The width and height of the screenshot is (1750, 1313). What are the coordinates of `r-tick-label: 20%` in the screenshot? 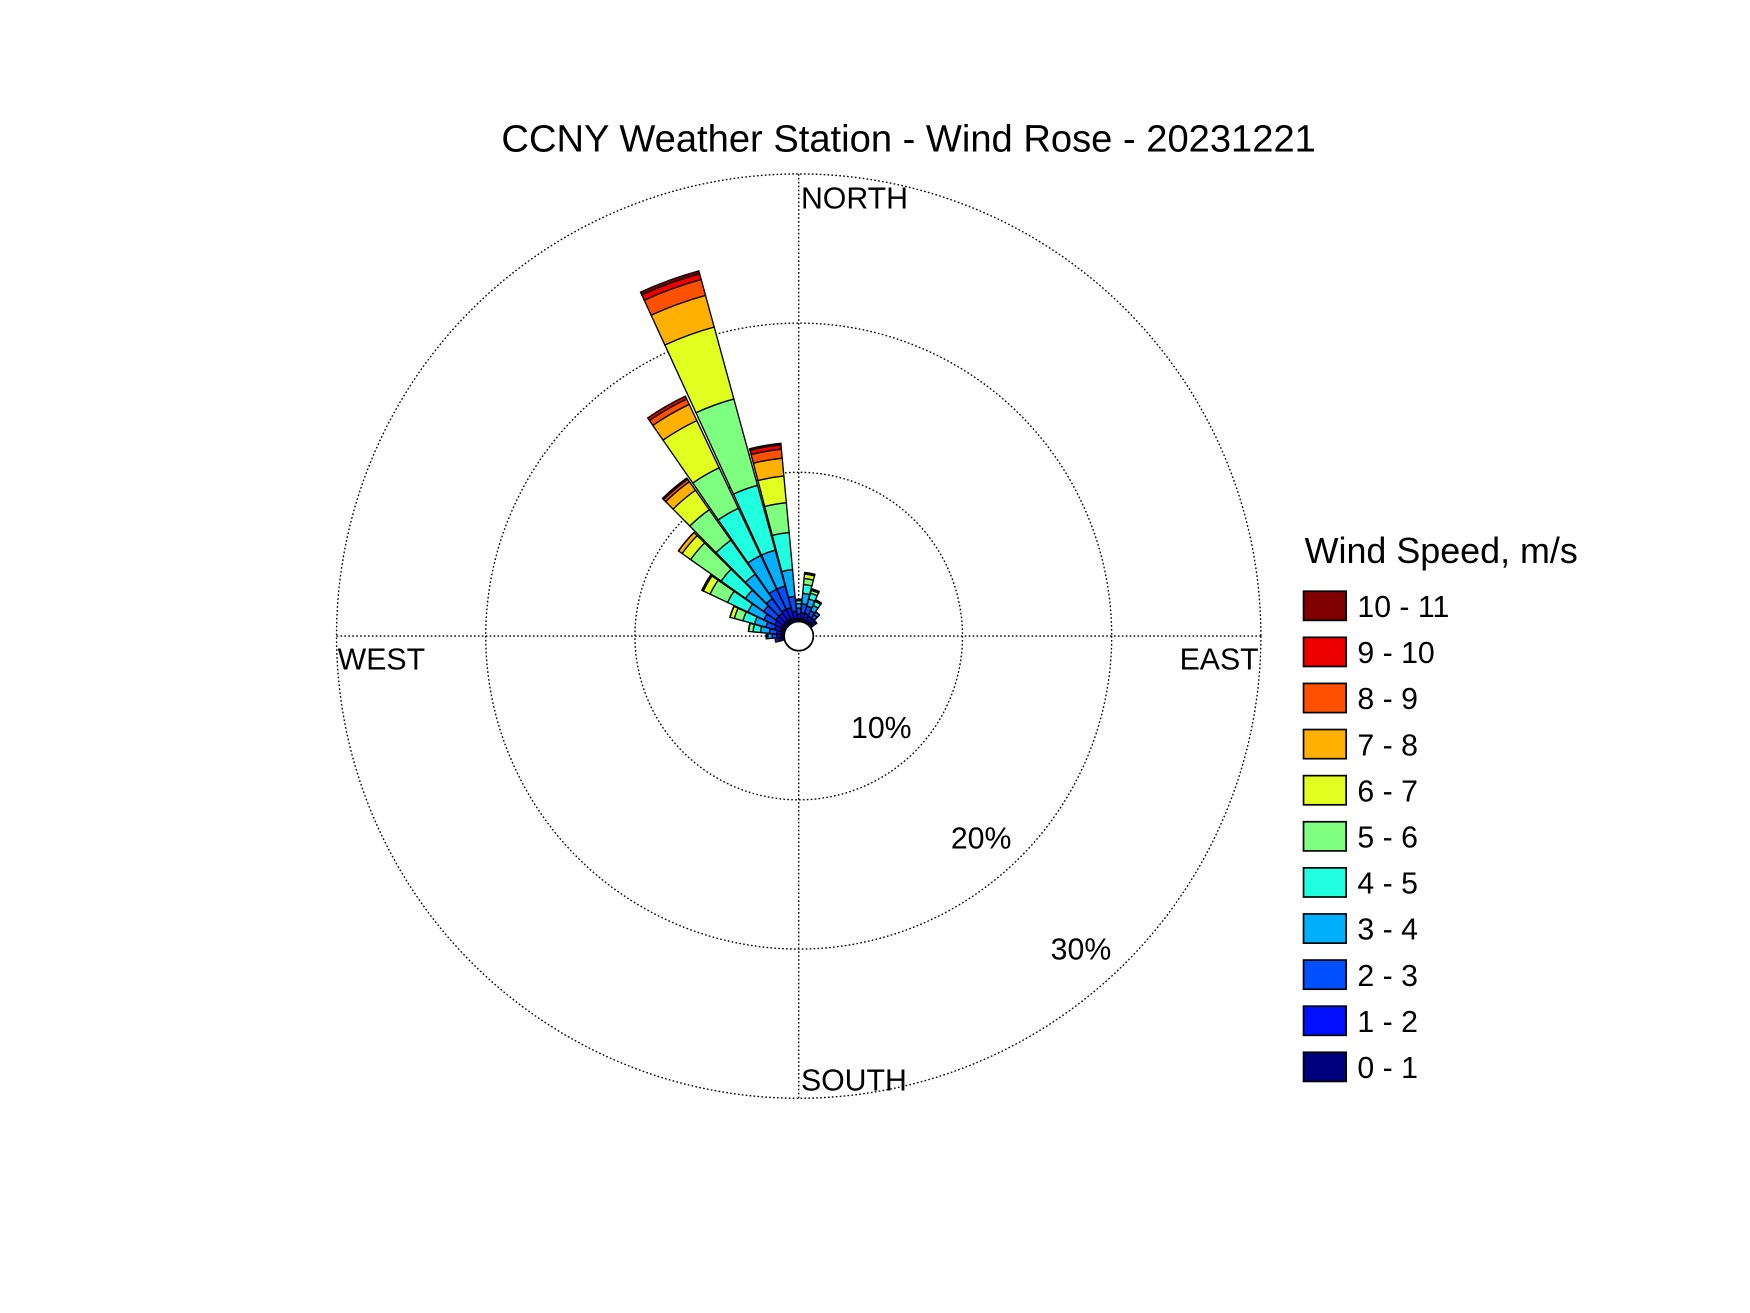 It's located at (981, 839).